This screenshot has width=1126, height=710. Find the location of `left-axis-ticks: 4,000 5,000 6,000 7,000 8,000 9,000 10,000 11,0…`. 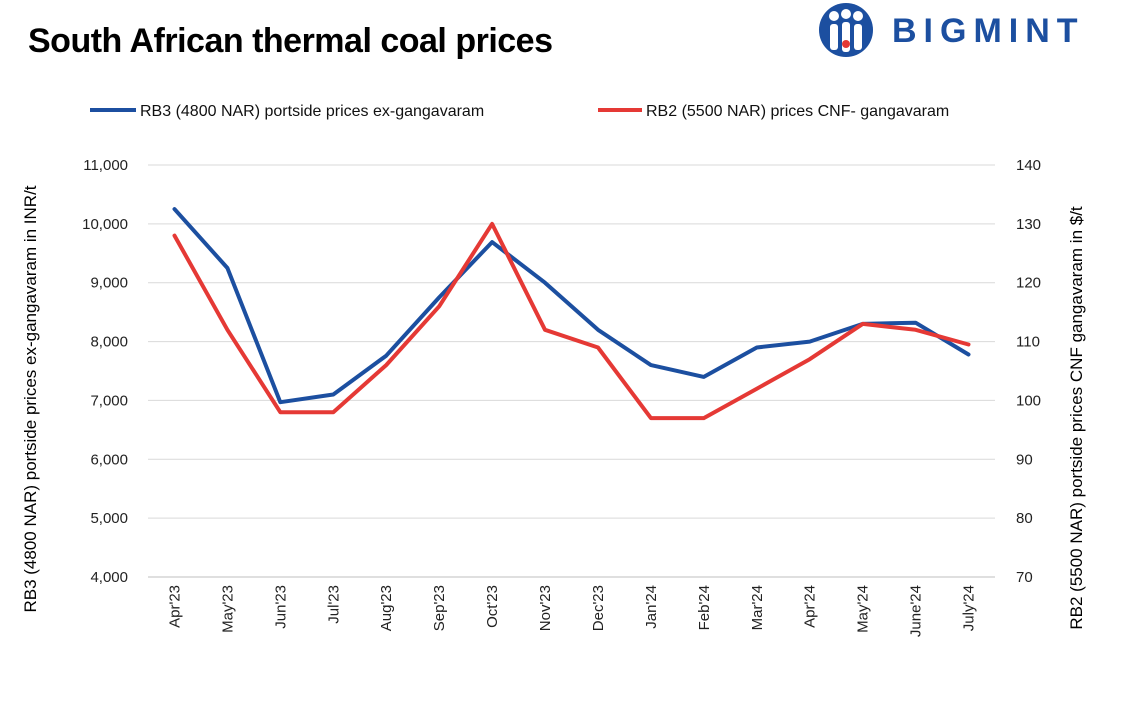

left-axis-ticks: 4,000 5,000 6,000 7,000 8,000 9,000 10,000 11,0… is located at coordinates (105, 371).